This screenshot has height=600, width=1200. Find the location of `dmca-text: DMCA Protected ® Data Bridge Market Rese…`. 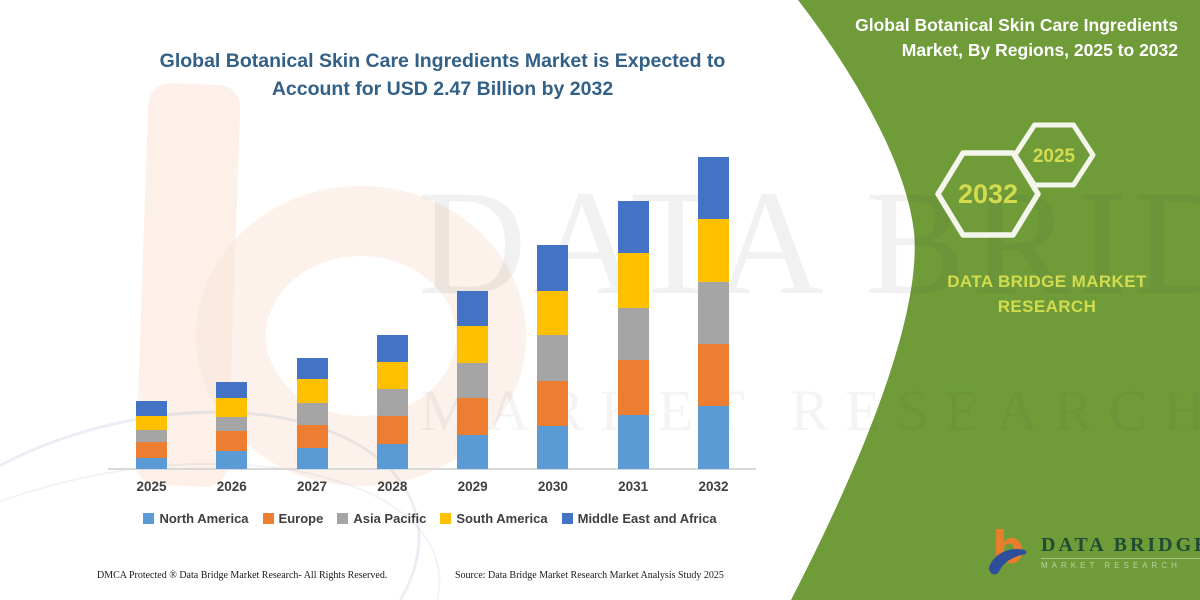

dmca-text: DMCA Protected ® Data Bridge Market Rese… is located at coordinates (242, 575).